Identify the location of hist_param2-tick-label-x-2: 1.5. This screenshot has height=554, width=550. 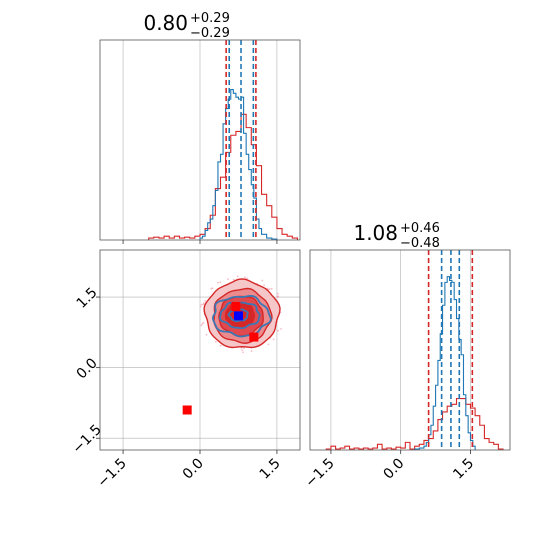
(463, 469).